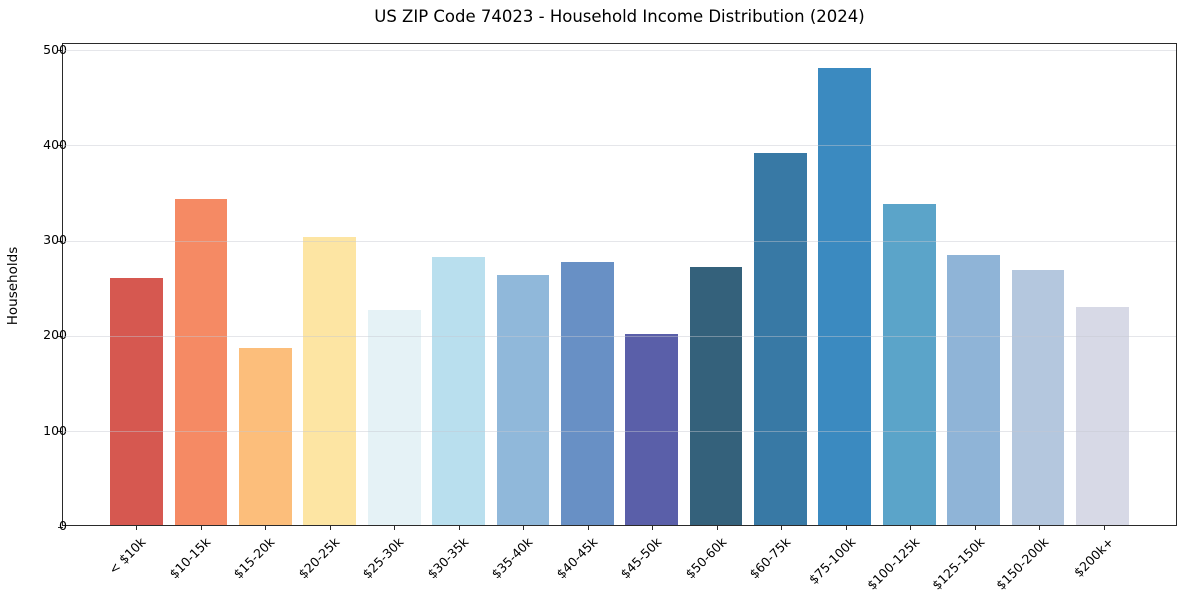  What do you see at coordinates (845, 296) in the screenshot?
I see `bar-$75-100k` at bounding box center [845, 296].